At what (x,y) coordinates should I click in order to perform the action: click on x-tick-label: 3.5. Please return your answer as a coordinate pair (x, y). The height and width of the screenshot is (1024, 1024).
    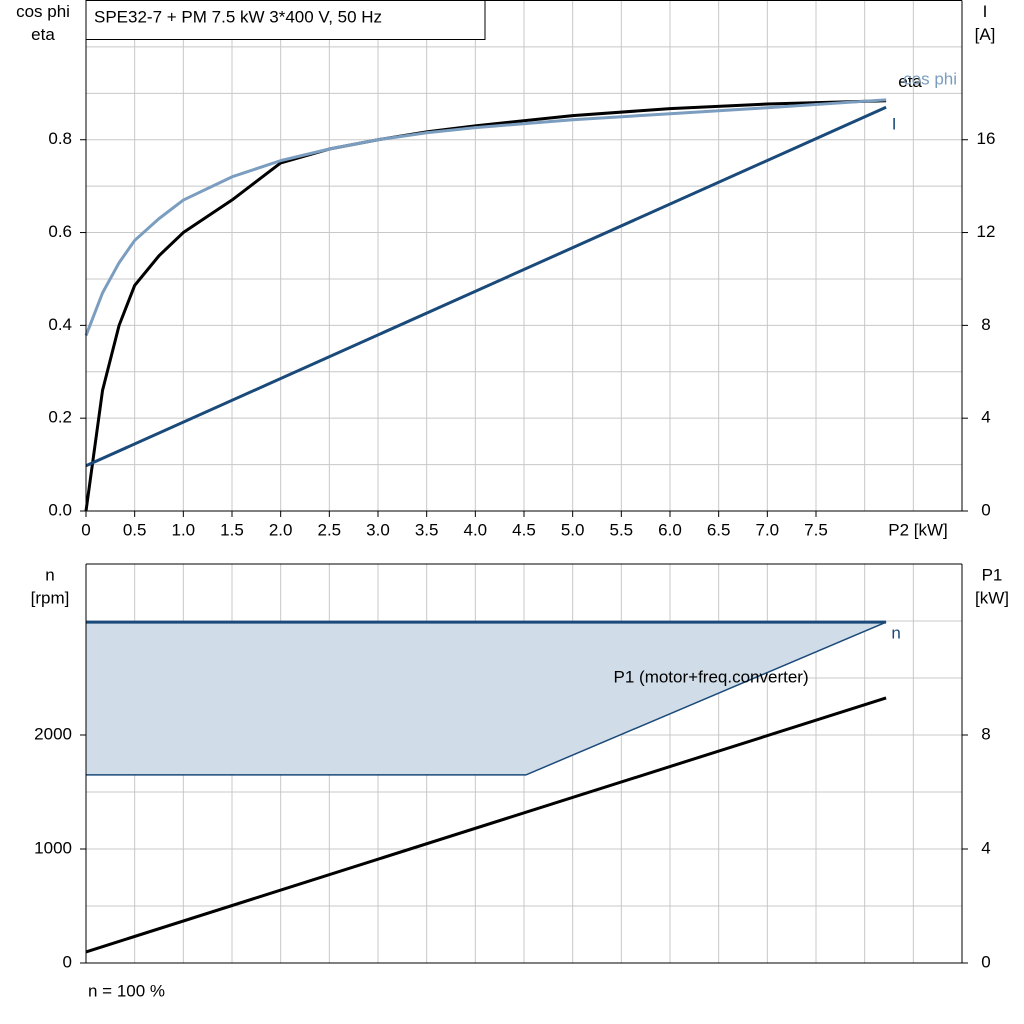
    Looking at the image, I should click on (427, 529).